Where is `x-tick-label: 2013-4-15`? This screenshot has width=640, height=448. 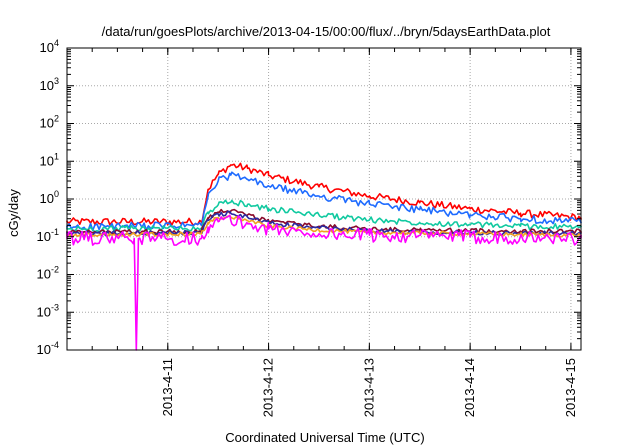 x-tick-label: 2013-4-15 is located at coordinates (570, 387).